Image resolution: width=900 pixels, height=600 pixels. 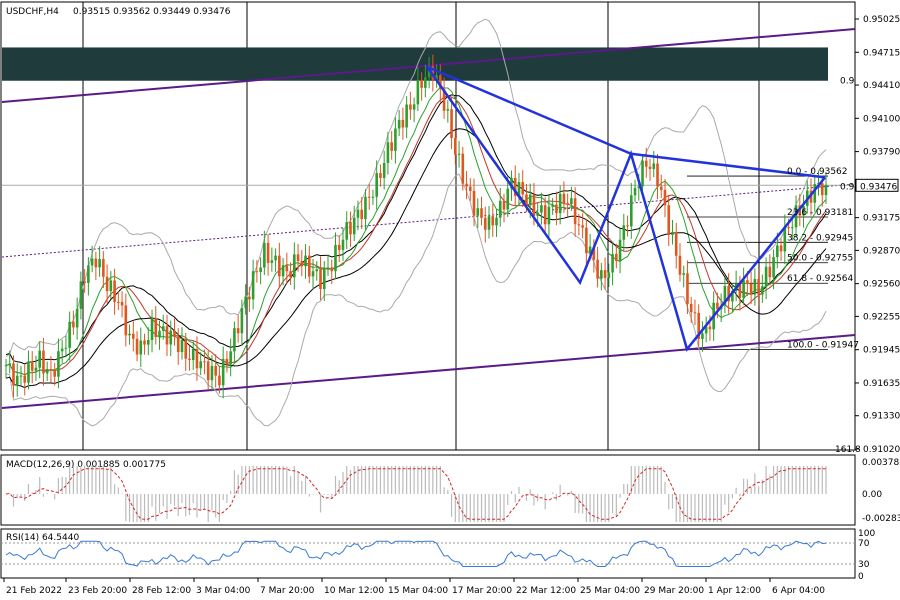 I want to click on macd-histogram, so click(x=418, y=494).